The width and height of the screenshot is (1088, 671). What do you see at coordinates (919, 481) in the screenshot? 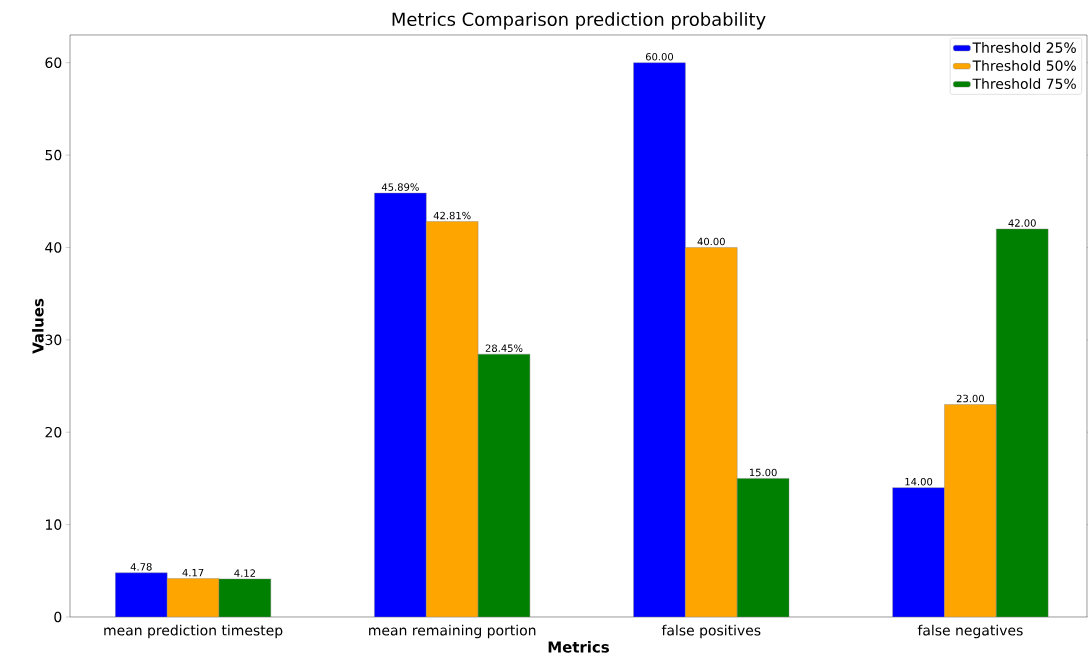
I see `data-label: 14.00` at bounding box center [919, 481].